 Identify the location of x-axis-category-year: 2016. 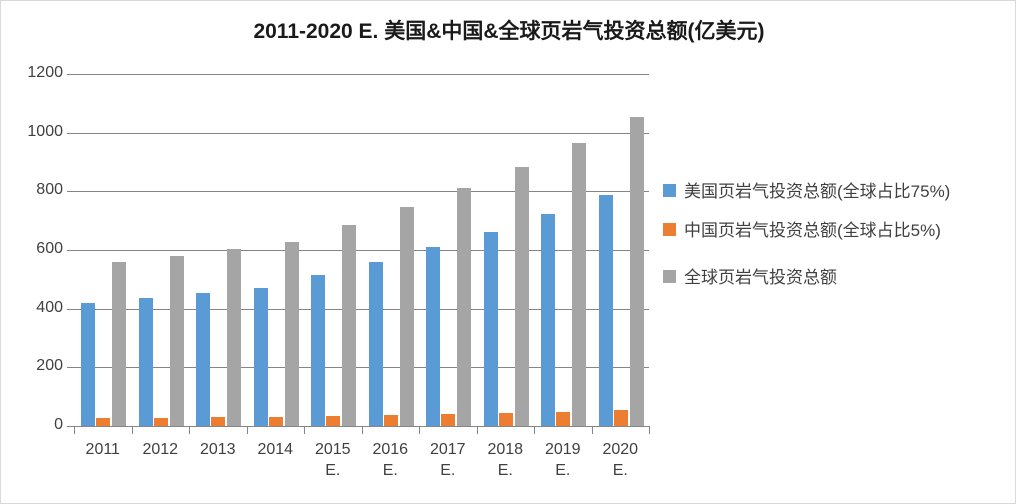
(390, 449).